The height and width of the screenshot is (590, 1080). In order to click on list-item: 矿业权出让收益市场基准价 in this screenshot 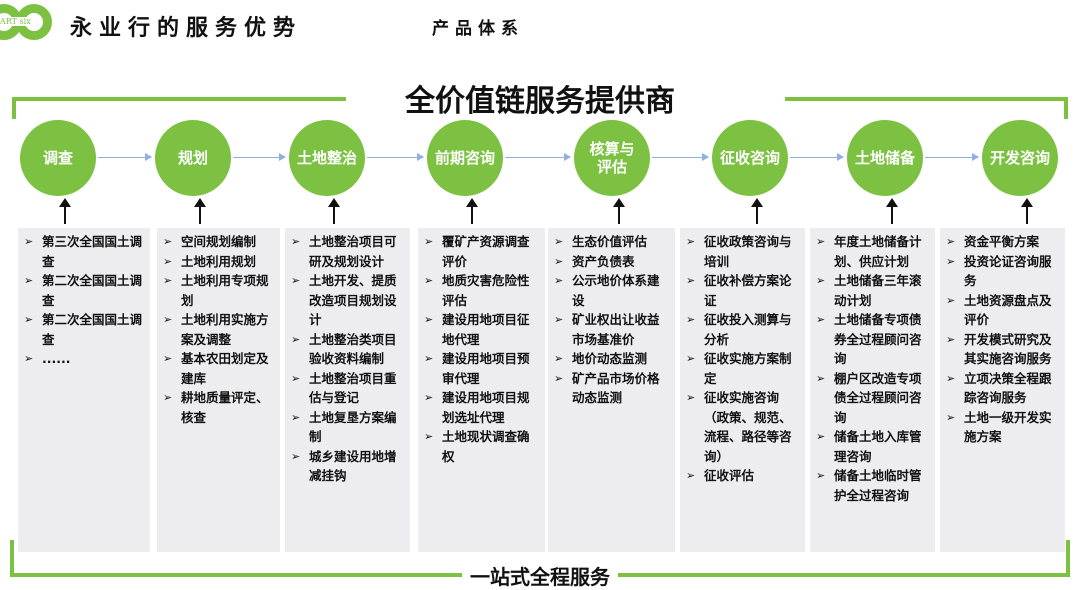, I will do `click(612, 329)`.